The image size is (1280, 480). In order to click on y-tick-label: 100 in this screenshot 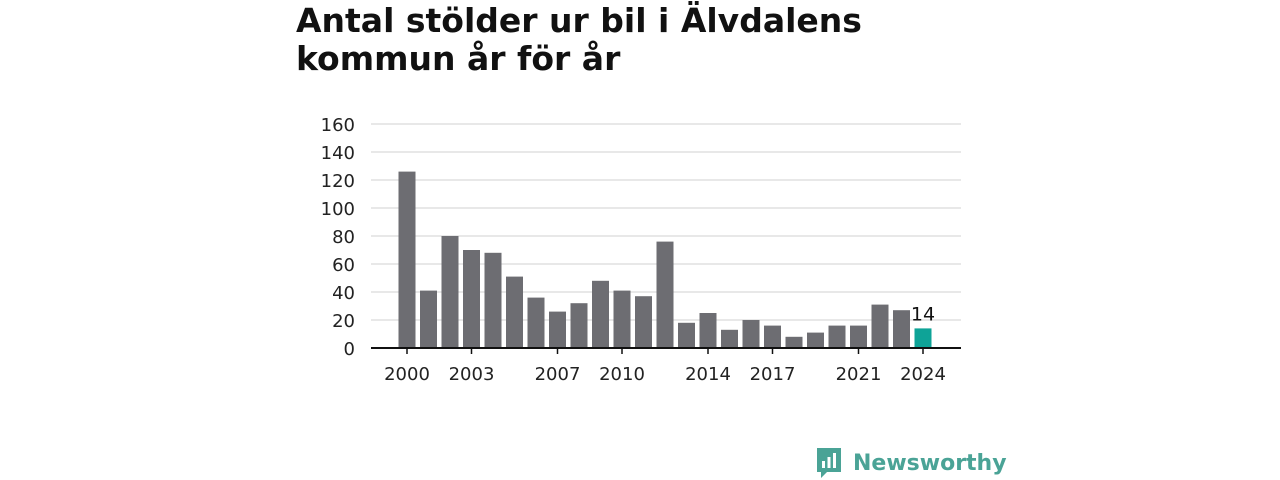, I will do `click(338, 209)`.